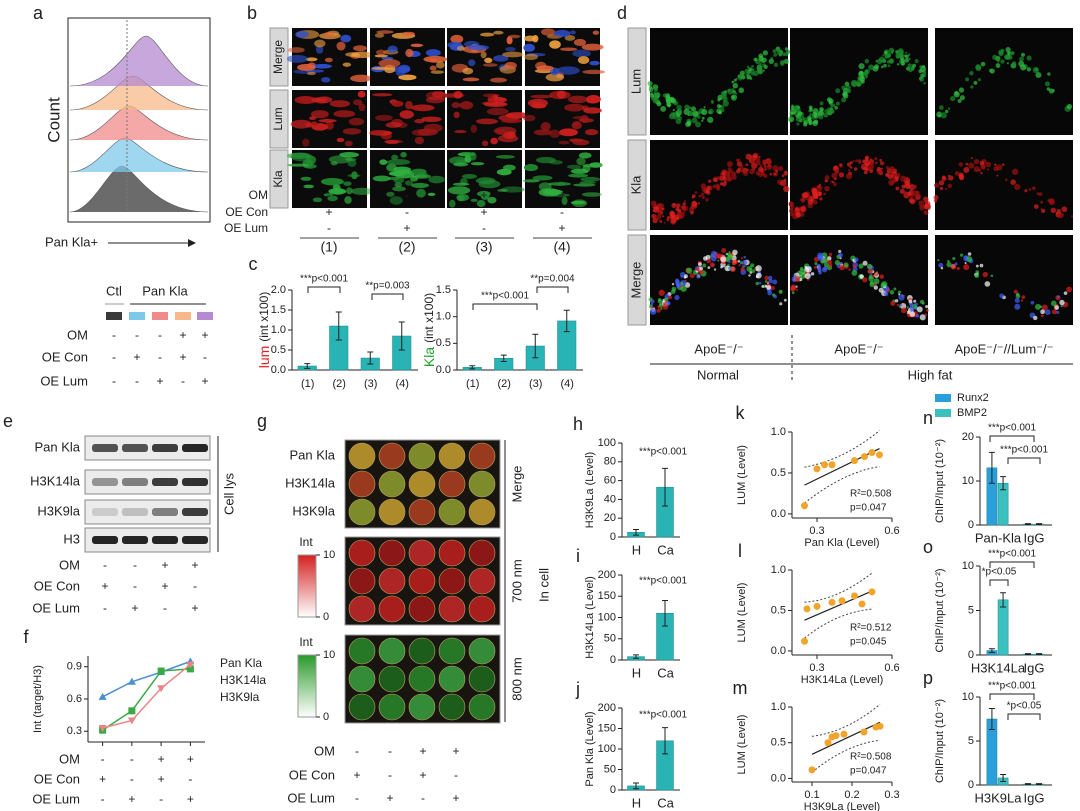 The height and width of the screenshot is (811, 1080). What do you see at coordinates (999, 797) in the screenshot?
I see `x-tick-label: H3K9La` at bounding box center [999, 797].